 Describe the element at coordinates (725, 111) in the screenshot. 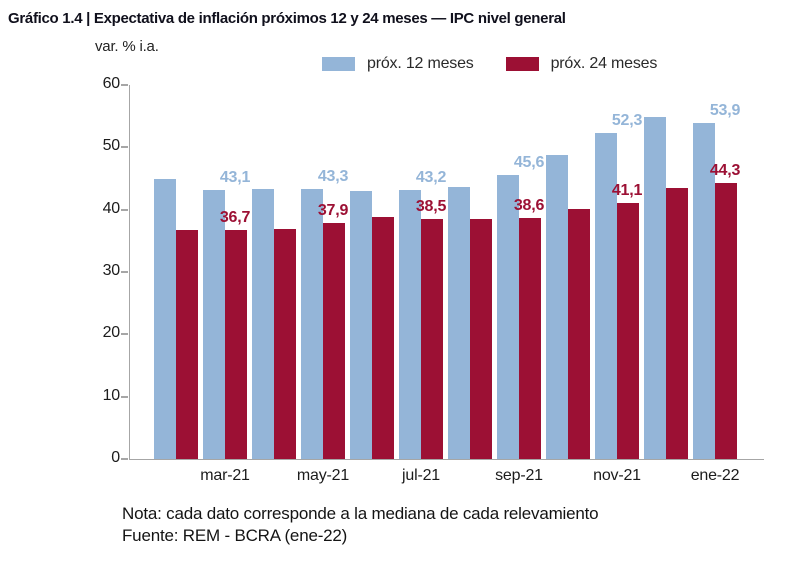

I see `value-label-12m-ene-22: 53,9` at that location.